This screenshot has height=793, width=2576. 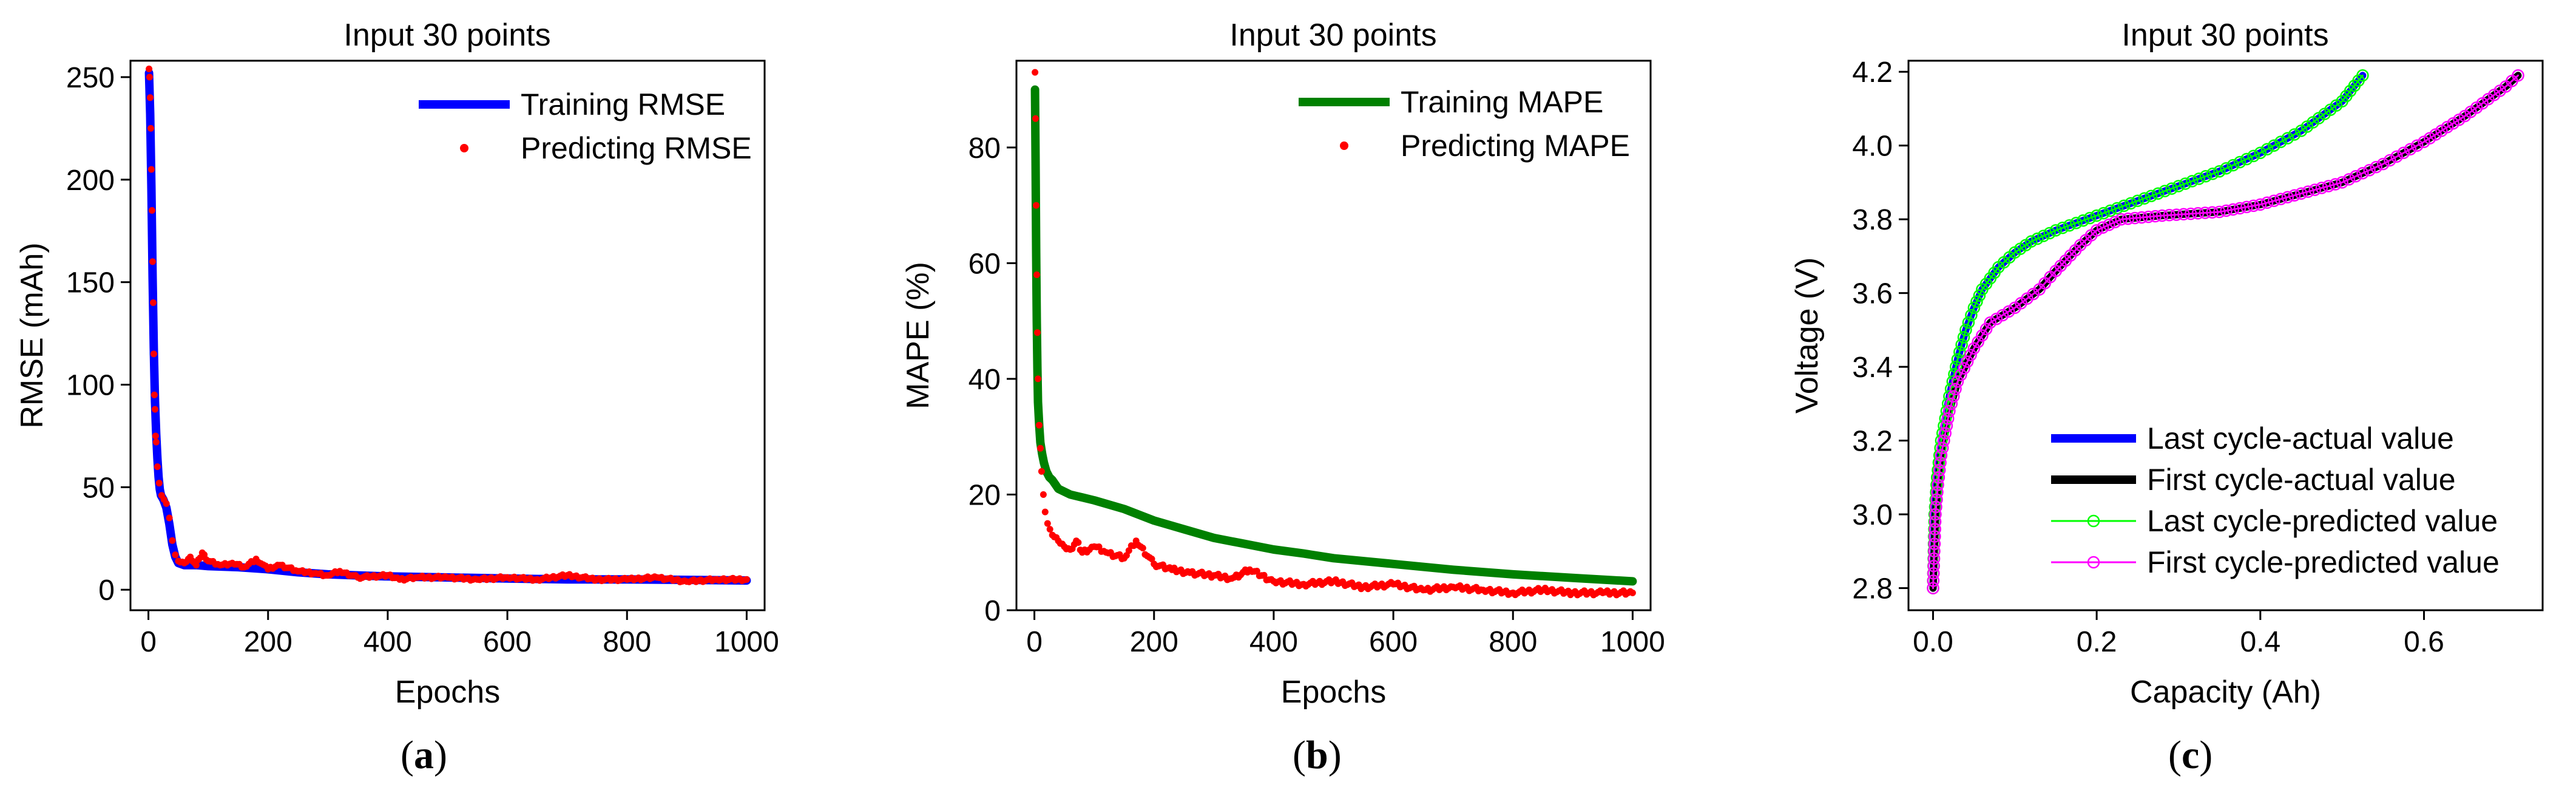 What do you see at coordinates (90, 386) in the screenshot?
I see `y-tick-label: 100` at bounding box center [90, 386].